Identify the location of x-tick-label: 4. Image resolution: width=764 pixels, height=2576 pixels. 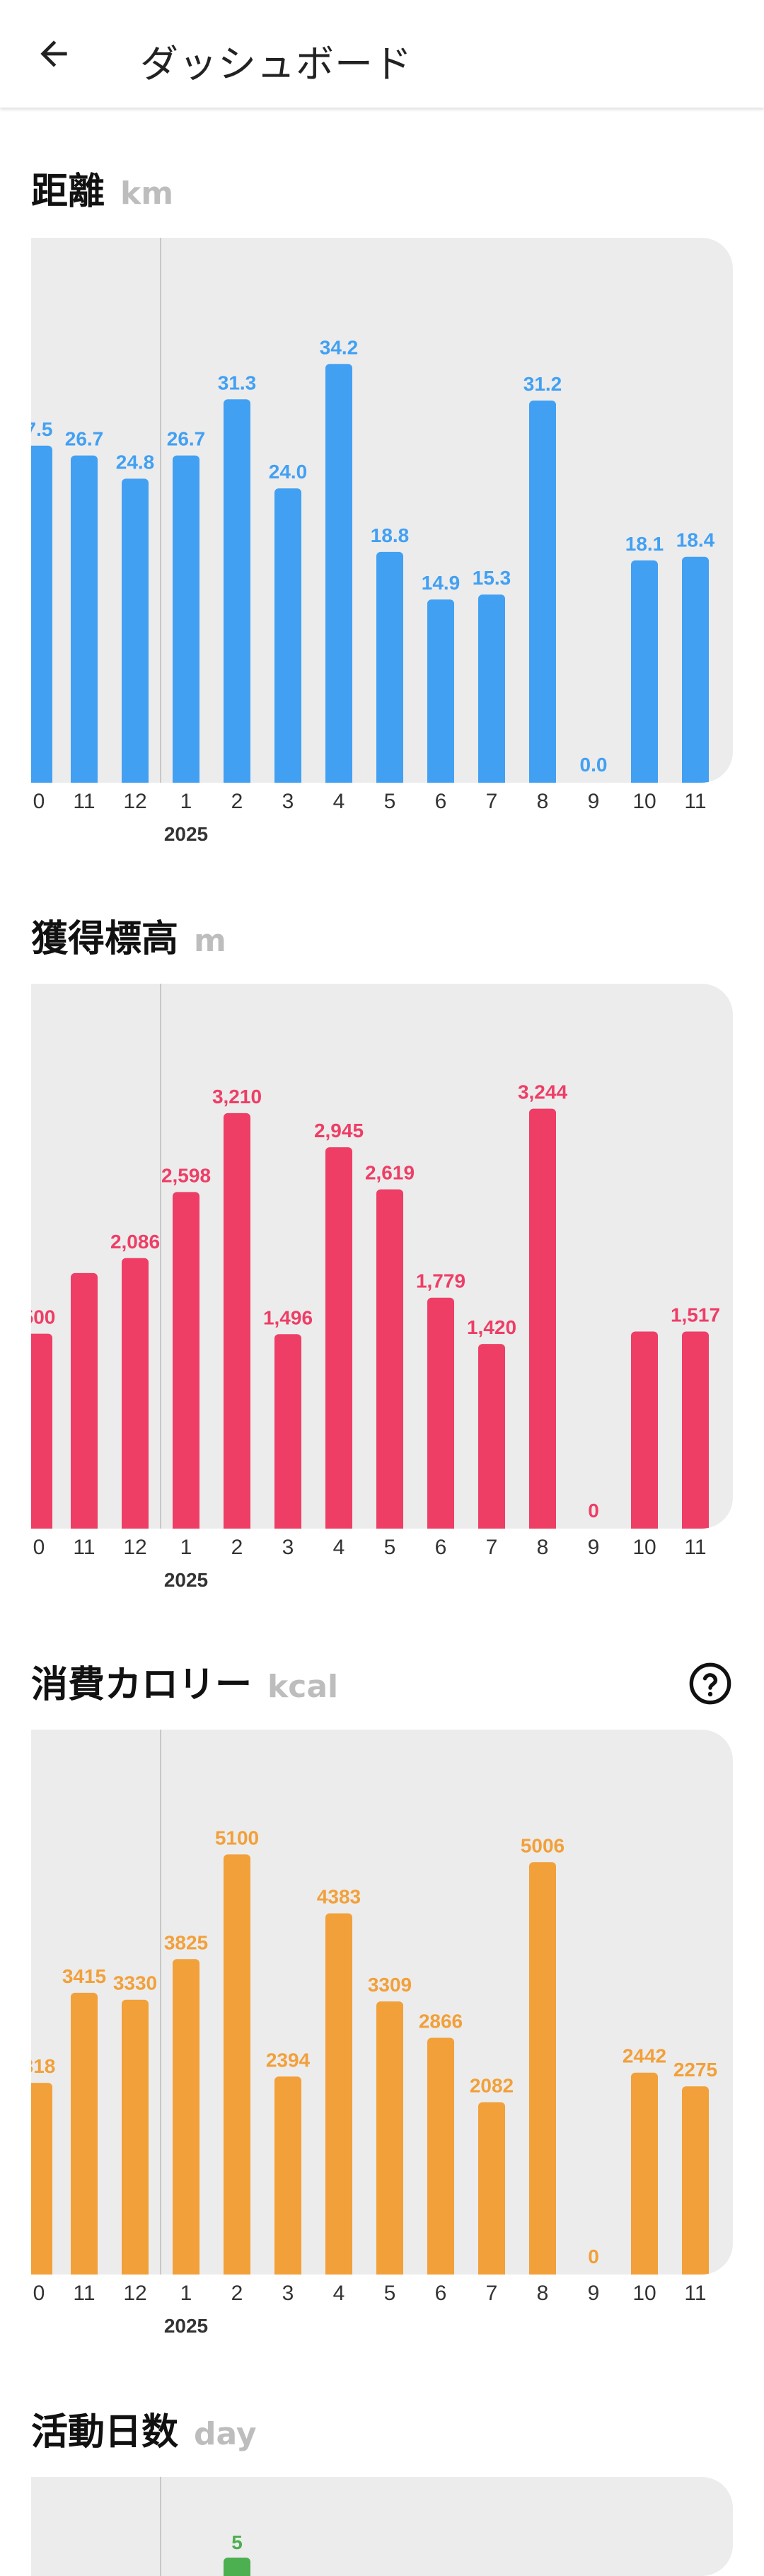
(339, 1548).